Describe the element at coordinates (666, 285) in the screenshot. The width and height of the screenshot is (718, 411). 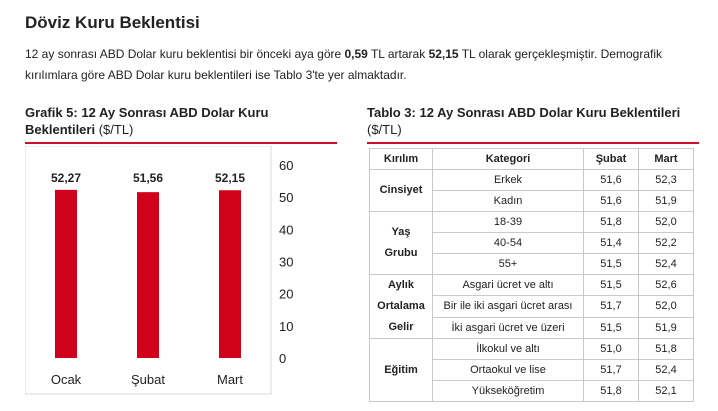
I see `mart-value-cell: 52,6` at that location.